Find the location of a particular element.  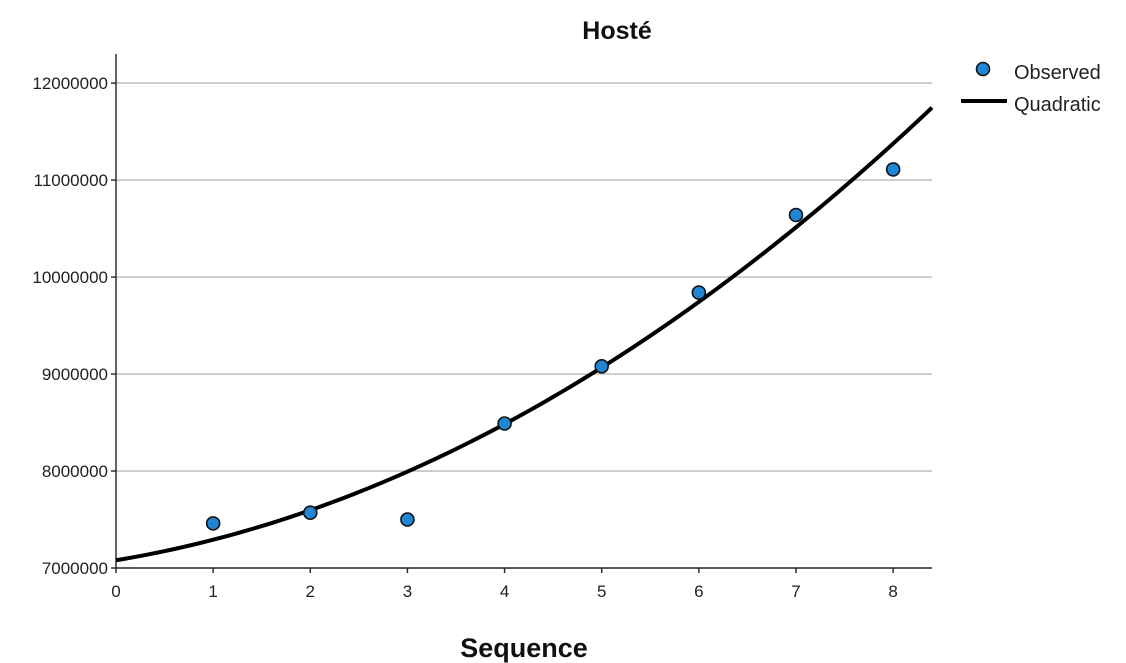

y-tick-label: 7000000 is located at coordinates (75, 568).